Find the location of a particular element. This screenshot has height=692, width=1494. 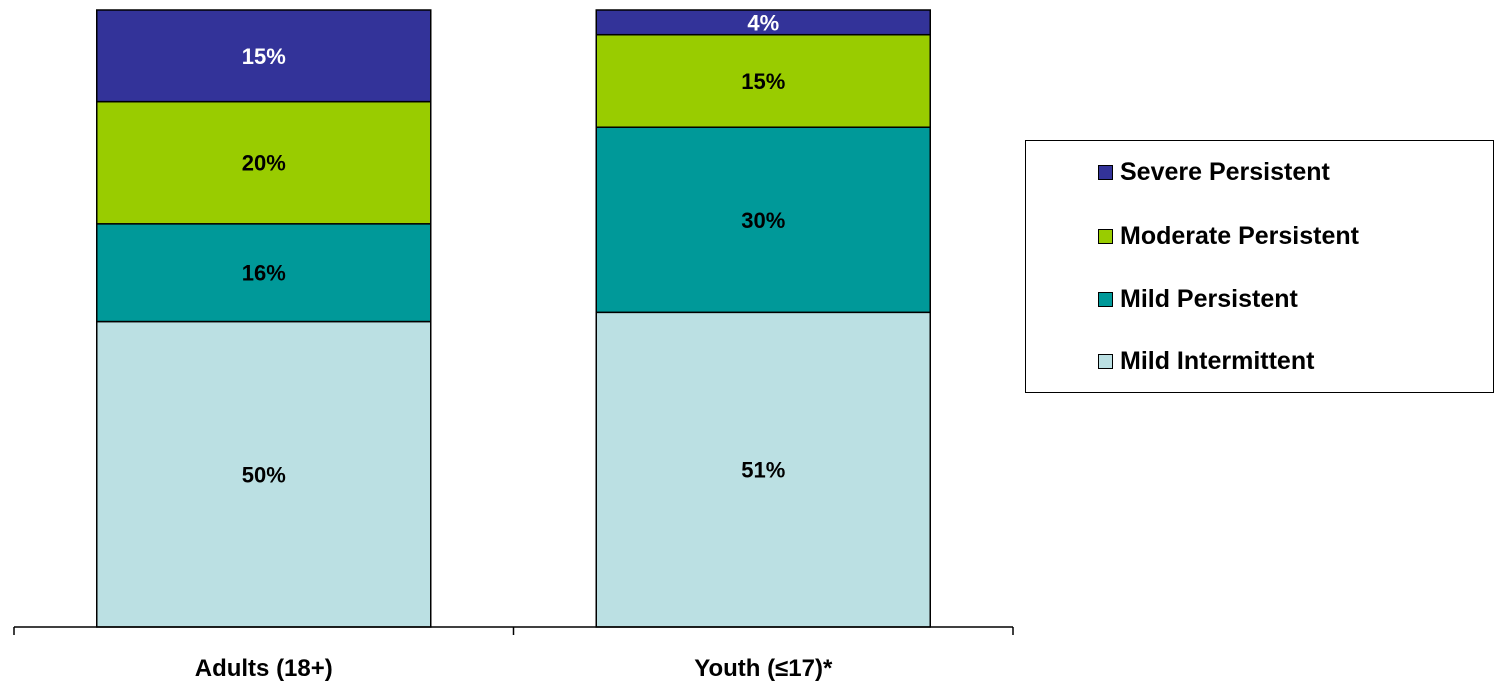

data-label-mild-persistent-youth-17: 30% is located at coordinates (763, 220).